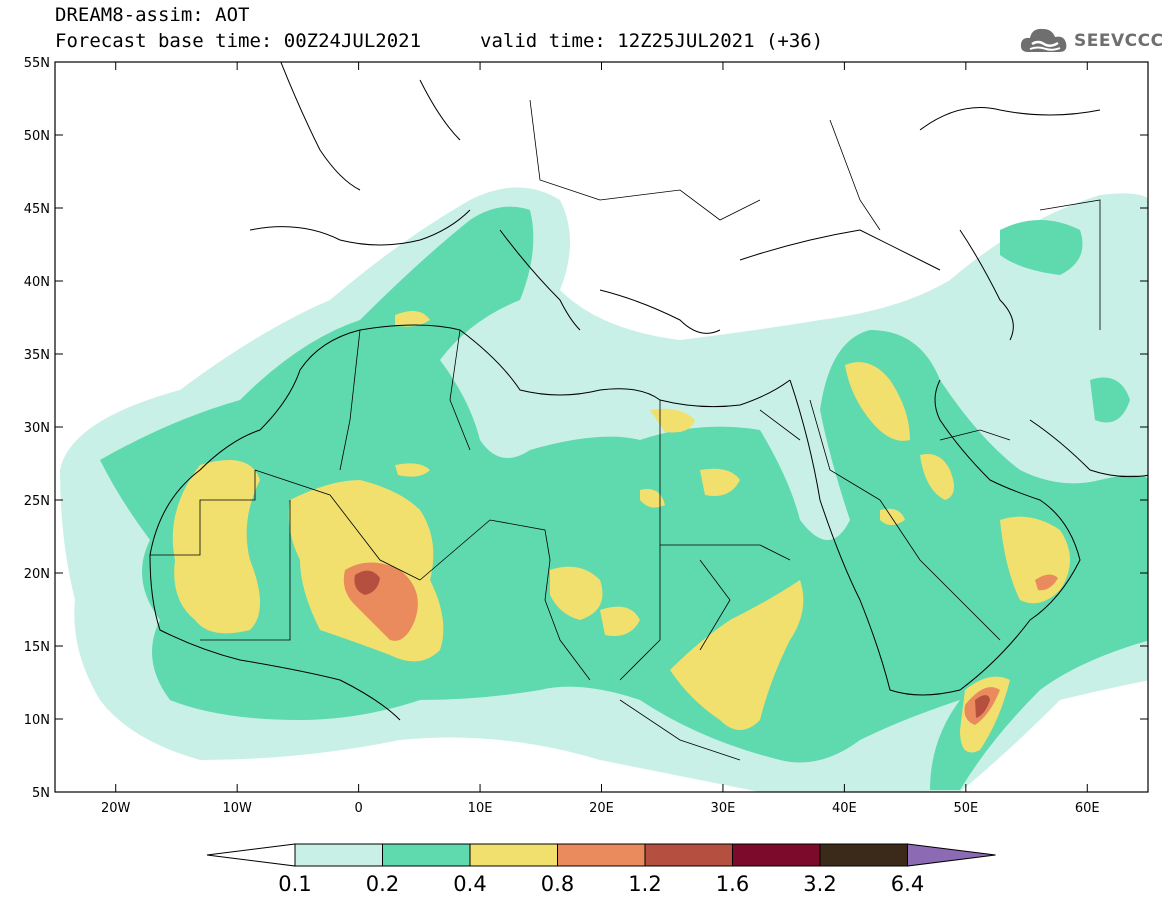 This screenshot has height=905, width=1165. I want to click on lon-label: 10W, so click(237, 808).